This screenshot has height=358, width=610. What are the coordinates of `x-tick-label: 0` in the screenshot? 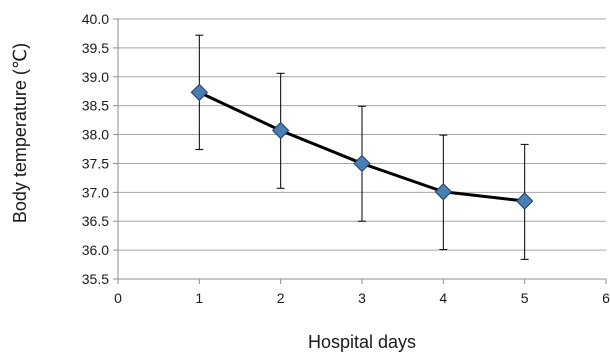 It's located at (118, 298).